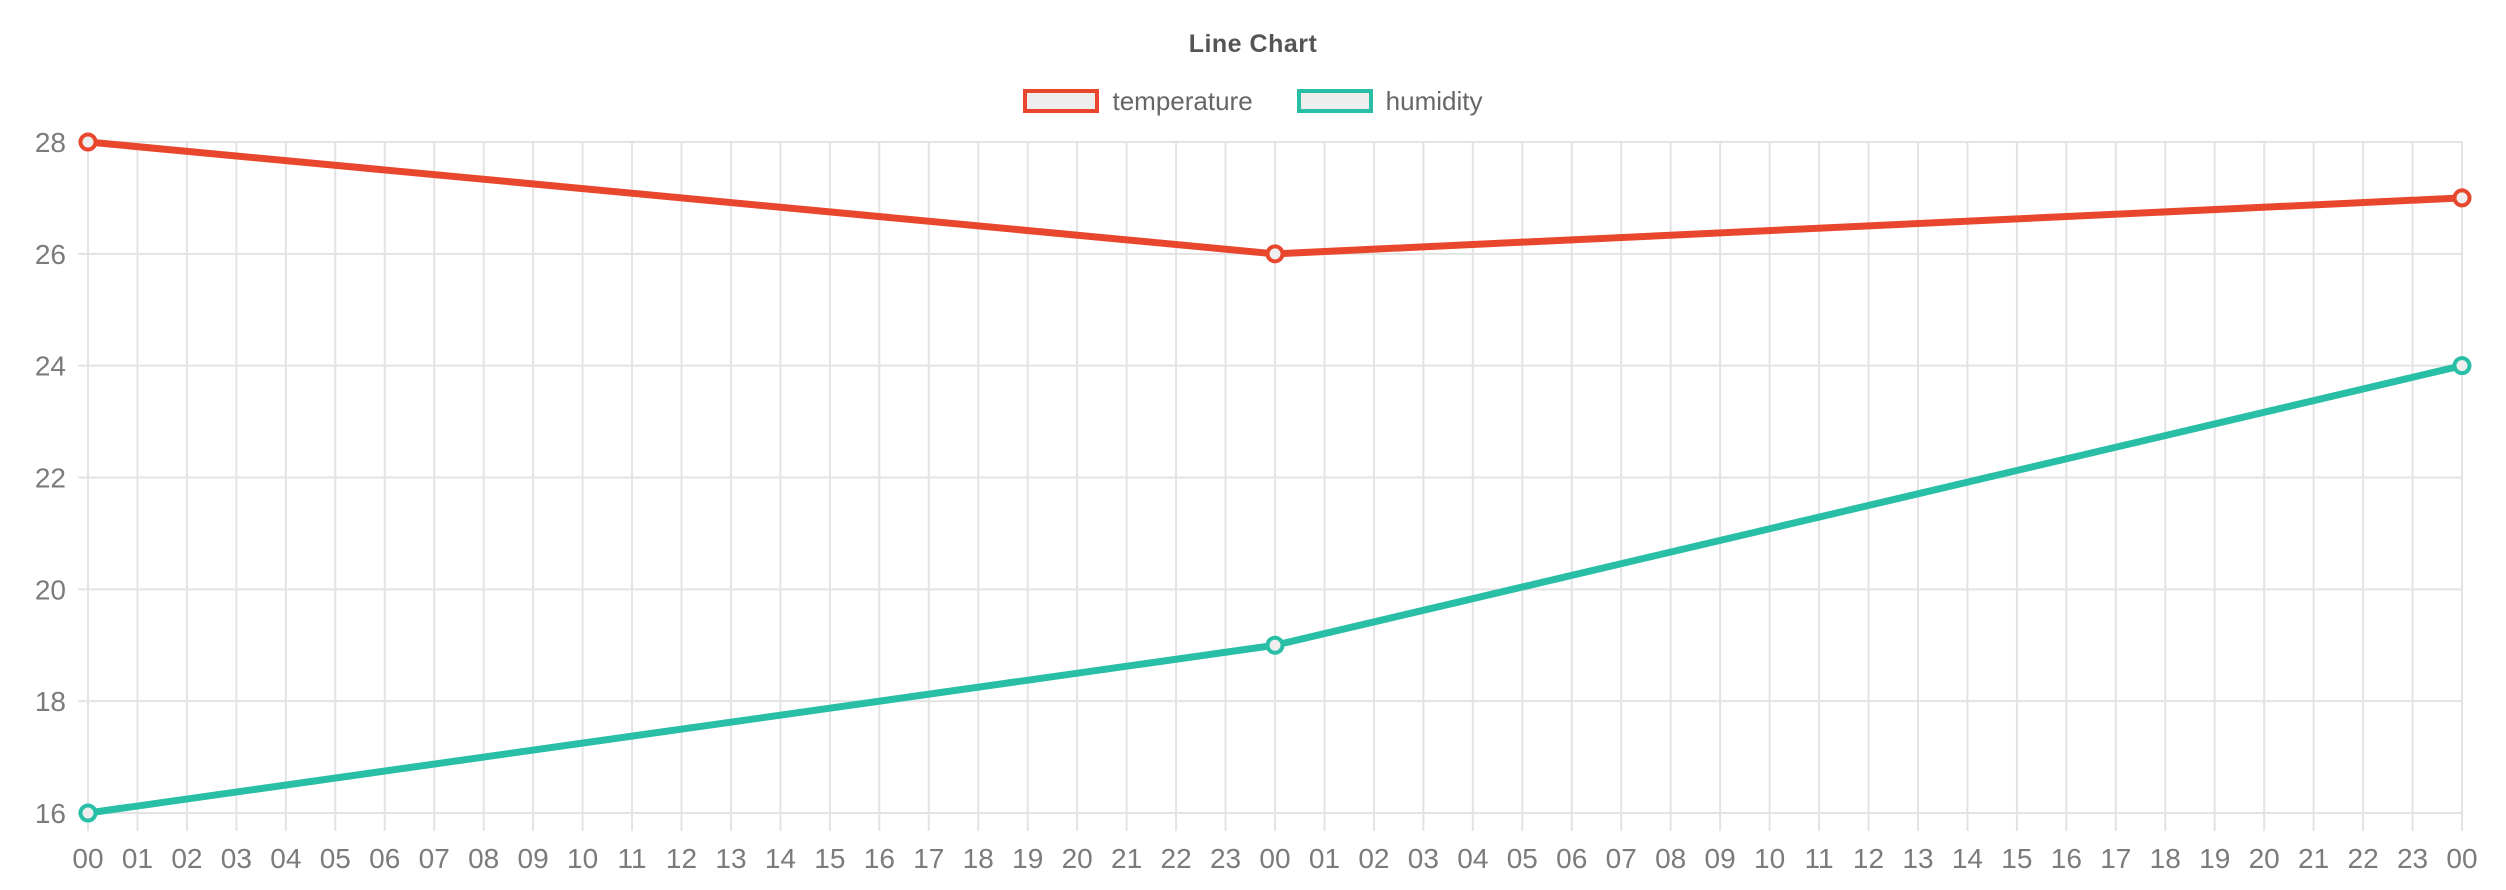  I want to click on y-tick-label: 20, so click(50, 589).